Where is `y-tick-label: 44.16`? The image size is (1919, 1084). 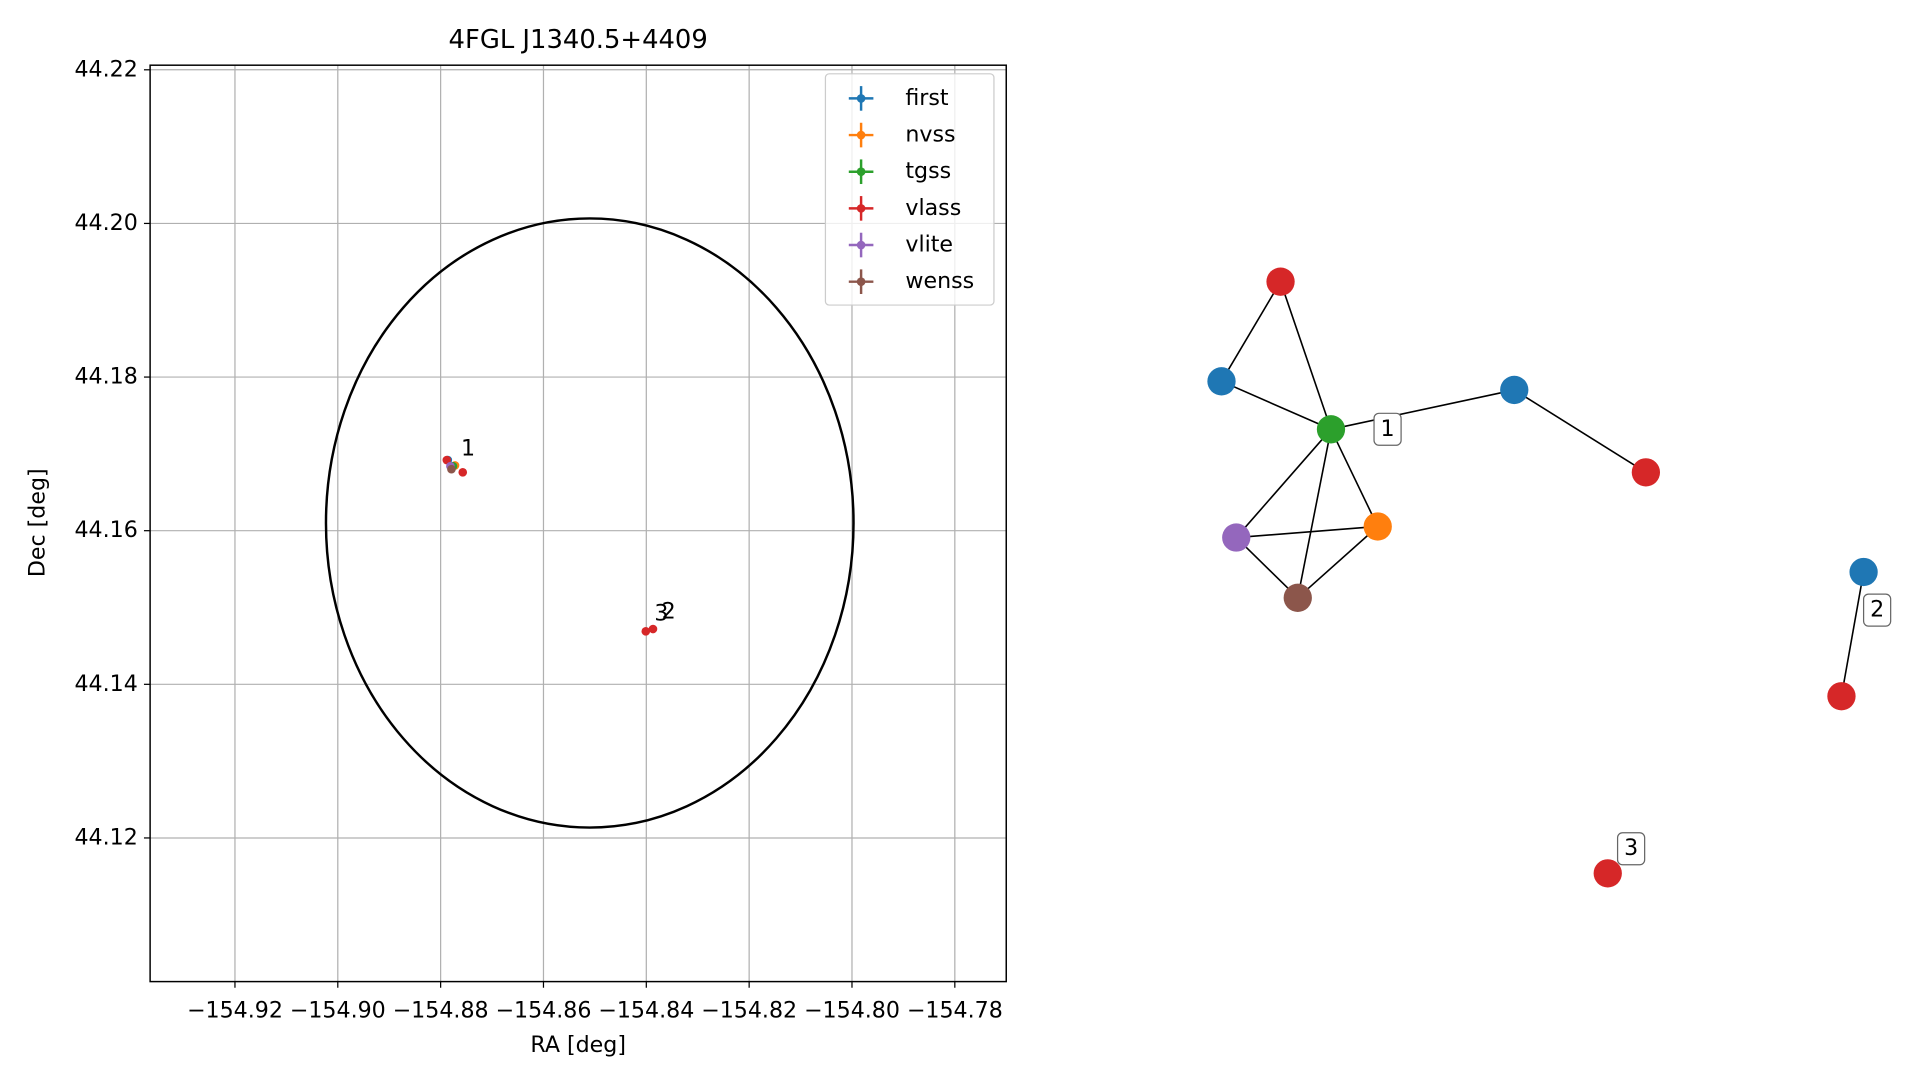 y-tick-label: 44.16 is located at coordinates (105, 530).